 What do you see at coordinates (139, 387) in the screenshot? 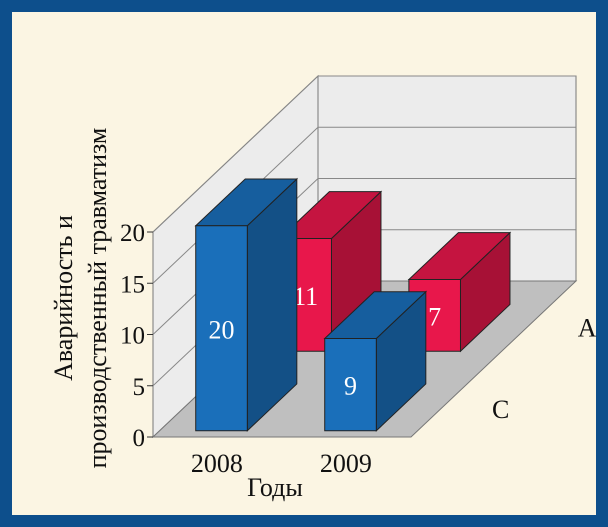
I see `y-tick-label: 5` at bounding box center [139, 387].